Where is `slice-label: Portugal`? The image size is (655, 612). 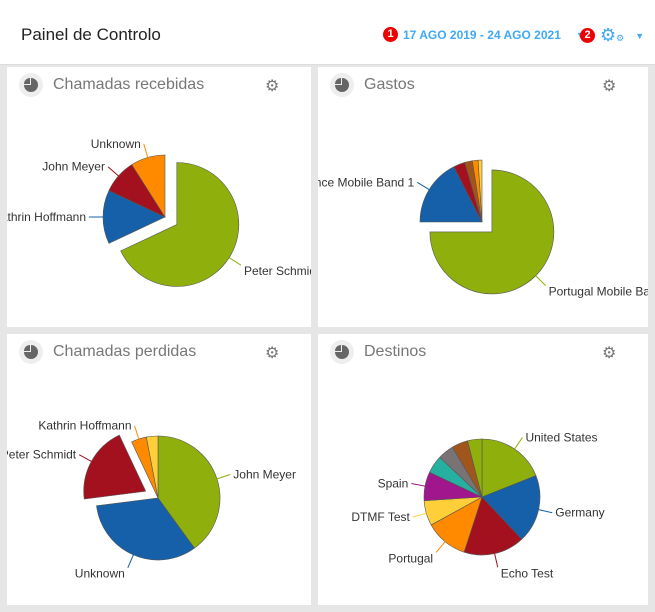
slice-label: Portugal is located at coordinates (410, 558).